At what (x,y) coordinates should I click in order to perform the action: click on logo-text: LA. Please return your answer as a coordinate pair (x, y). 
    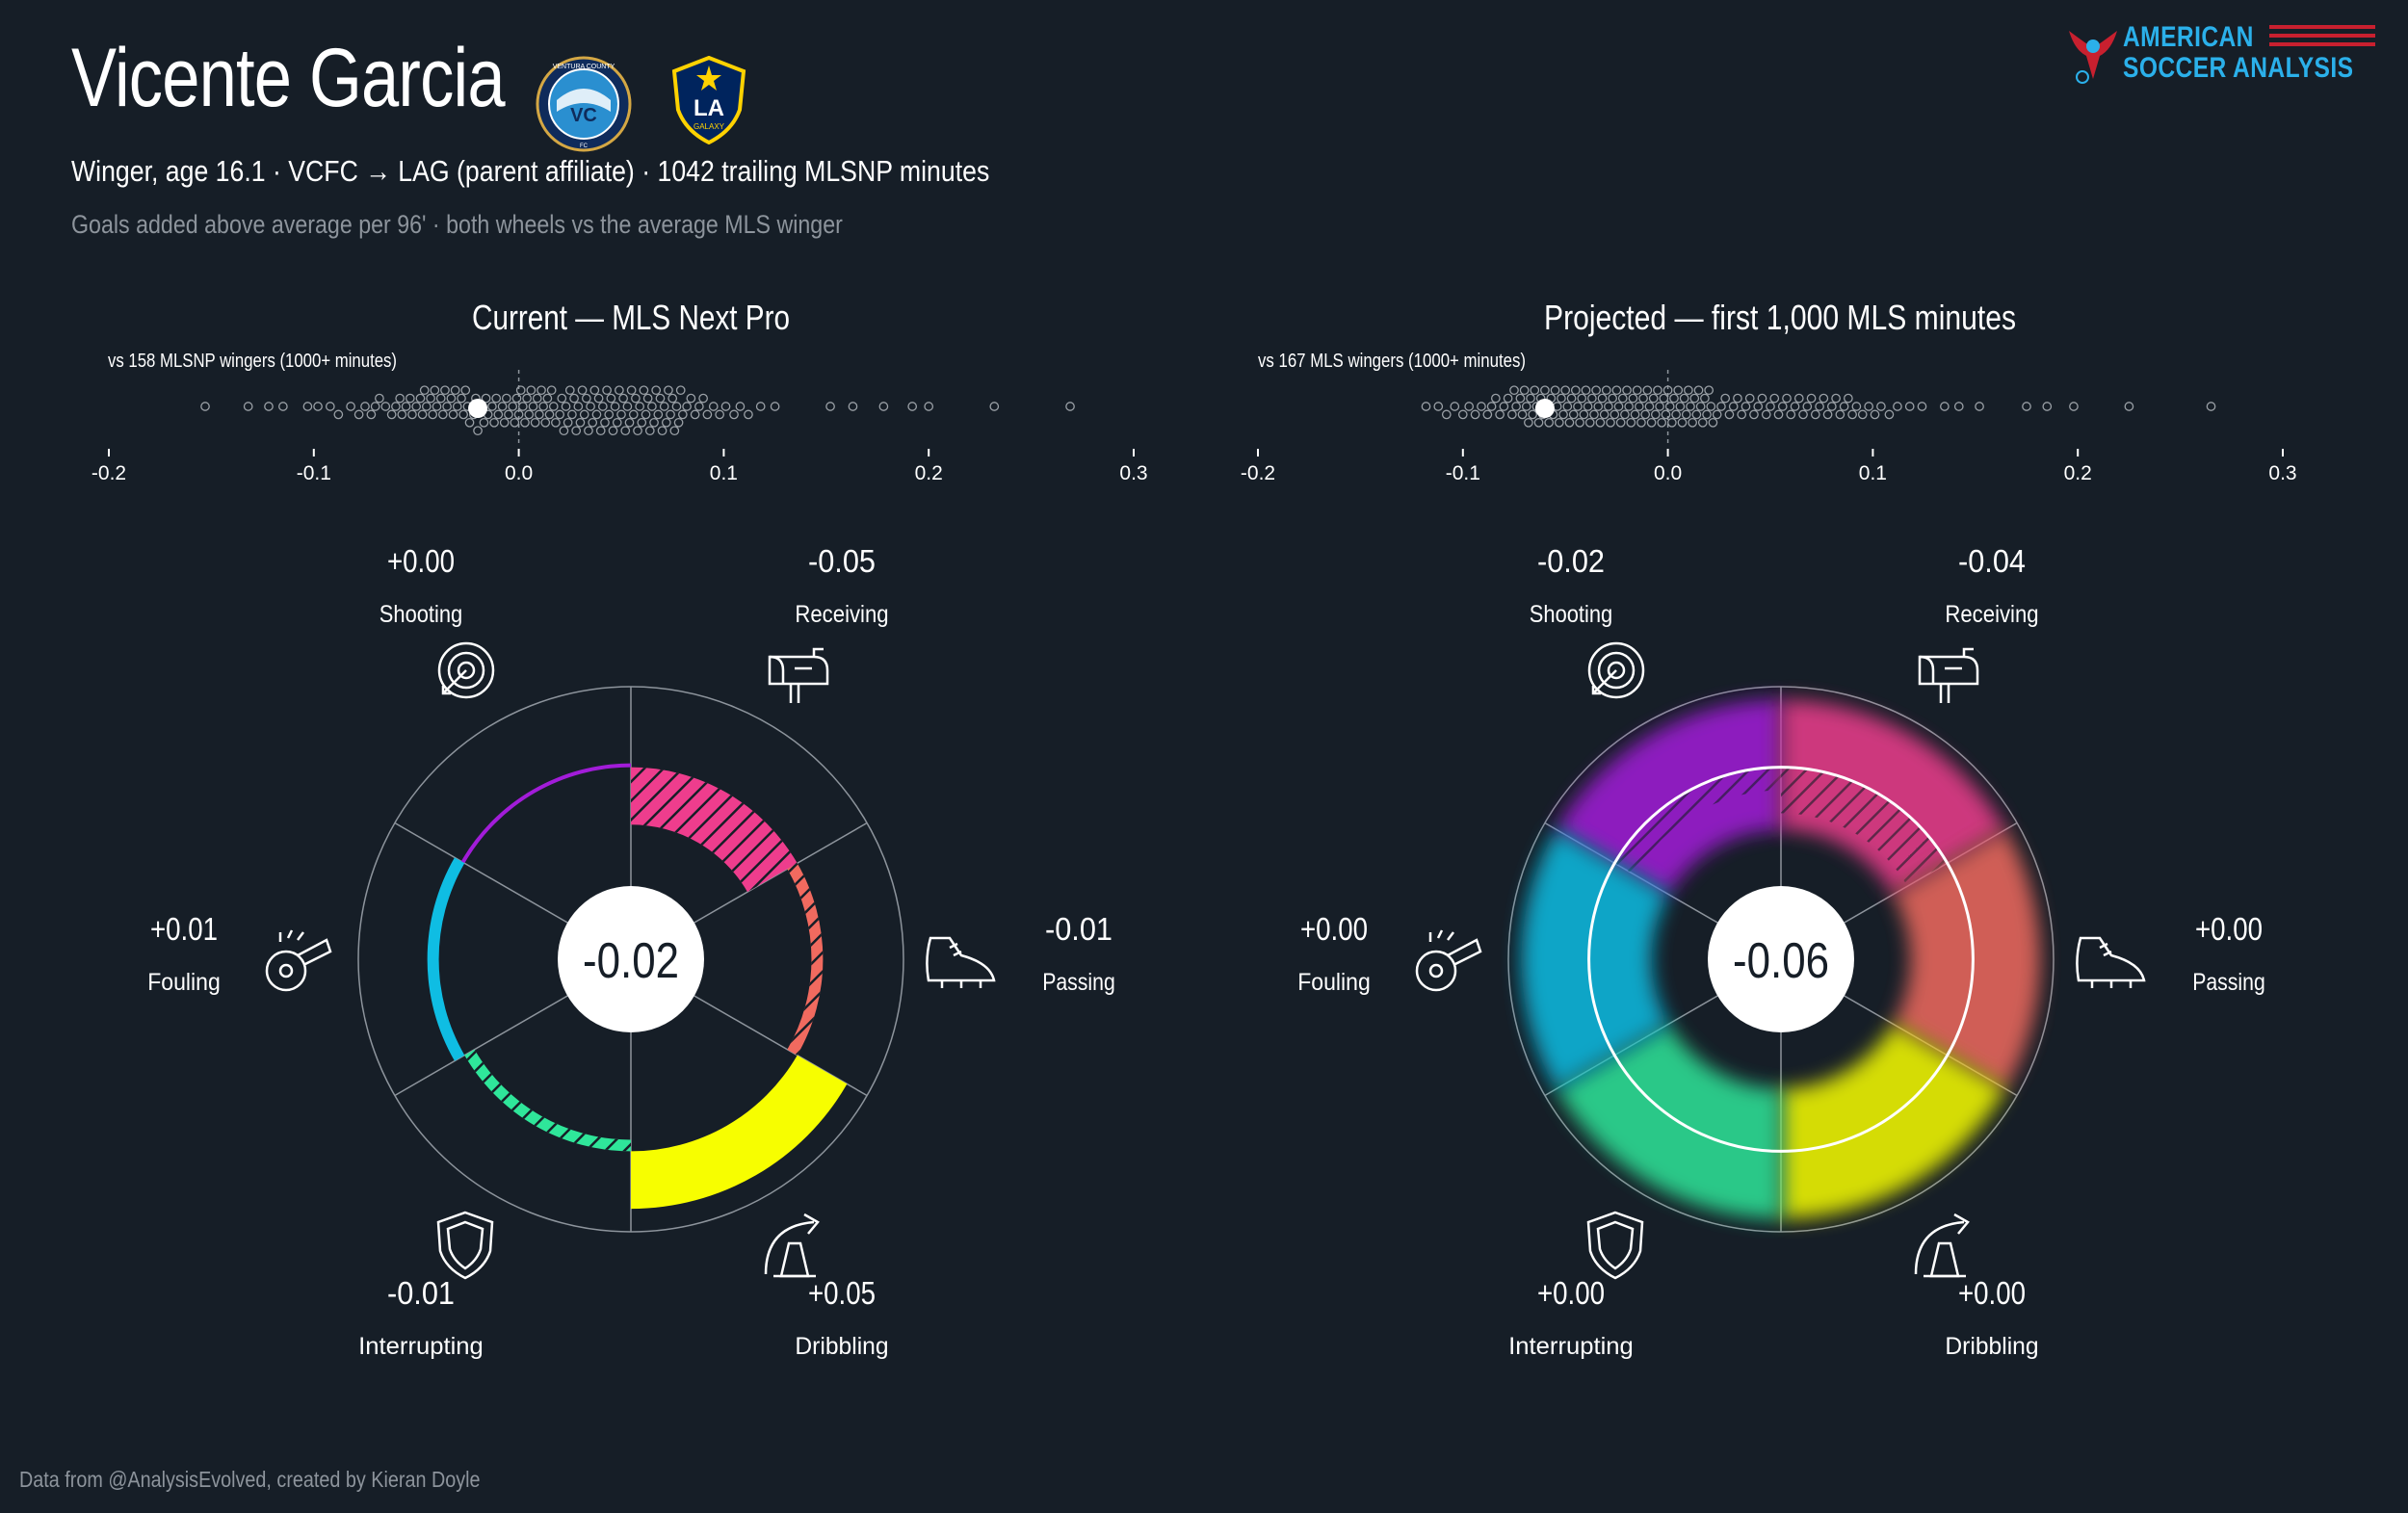
    Looking at the image, I should click on (709, 108).